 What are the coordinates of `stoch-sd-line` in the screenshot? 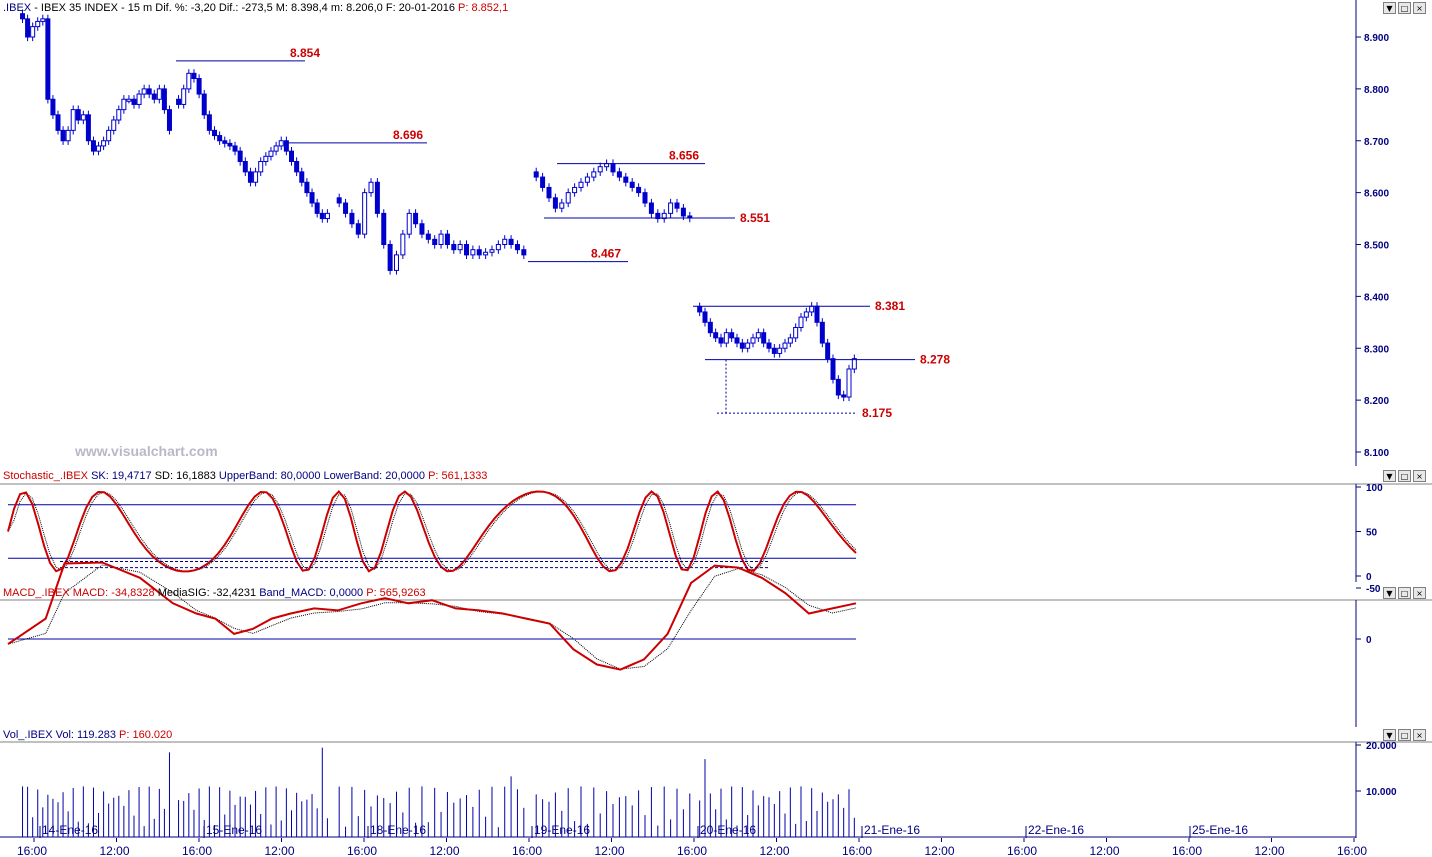 It's located at (432, 531).